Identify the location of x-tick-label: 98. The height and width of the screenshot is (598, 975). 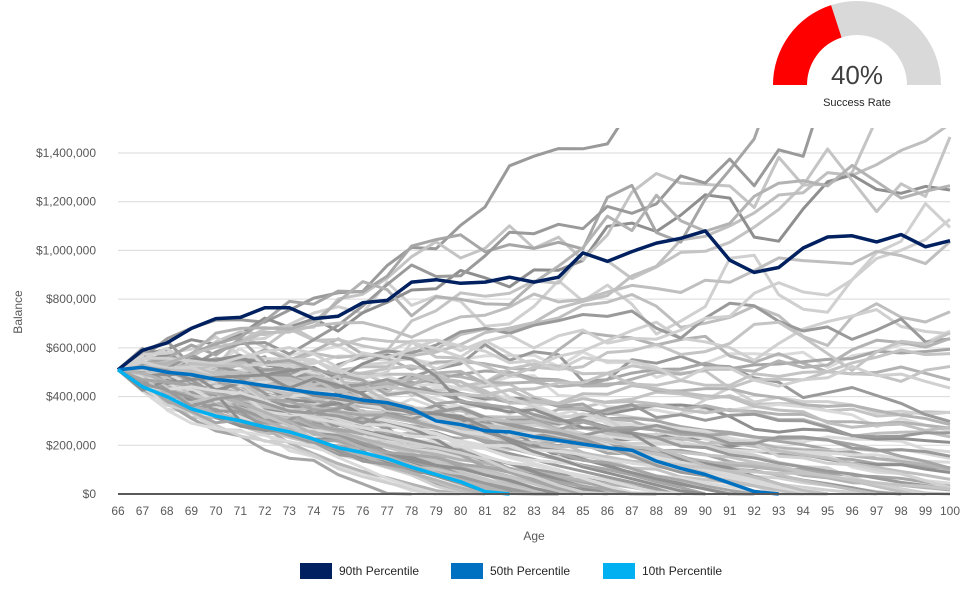
(901, 511).